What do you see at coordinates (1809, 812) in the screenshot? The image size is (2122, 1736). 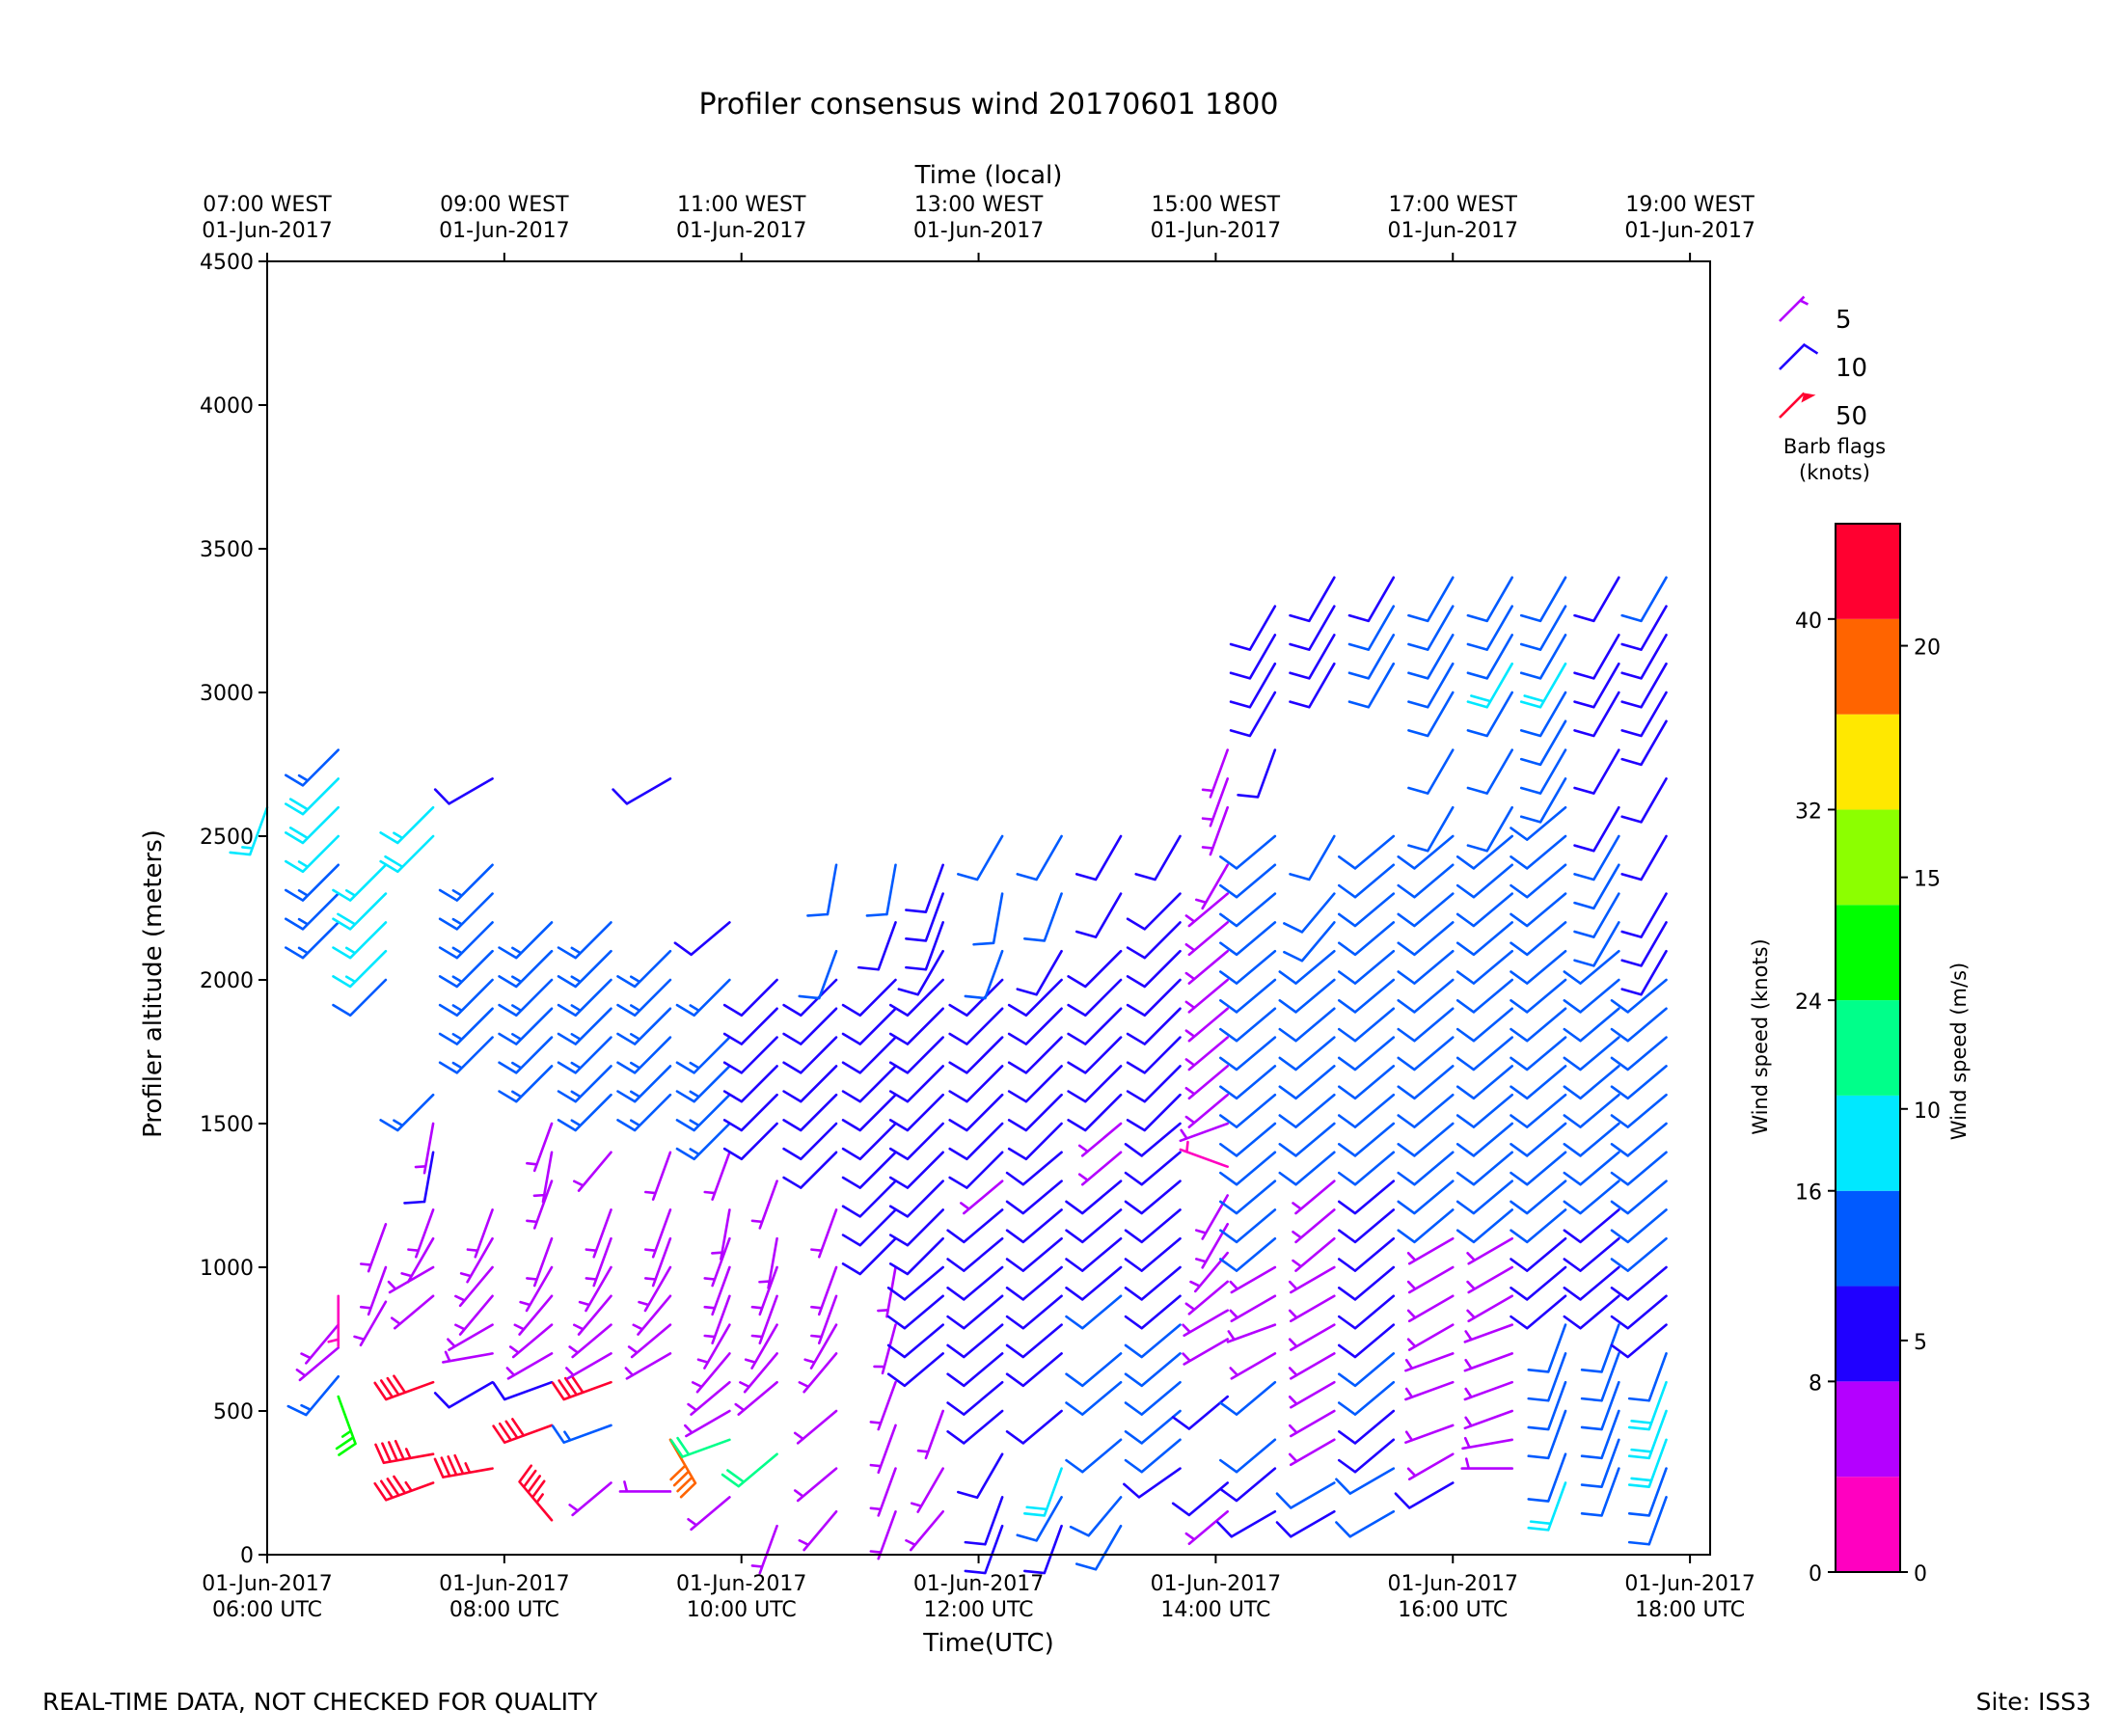 I see `colorbar-knots-label: 32` at bounding box center [1809, 812].